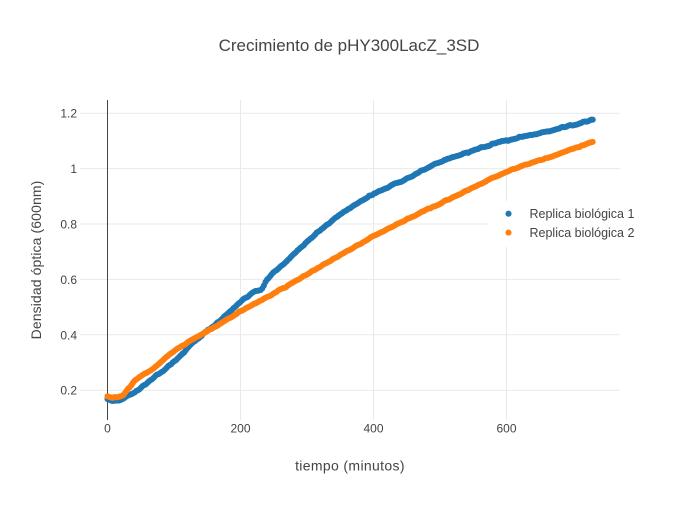 This screenshot has width=700, height=505. I want to click on svg-text: 1, so click(73, 169).